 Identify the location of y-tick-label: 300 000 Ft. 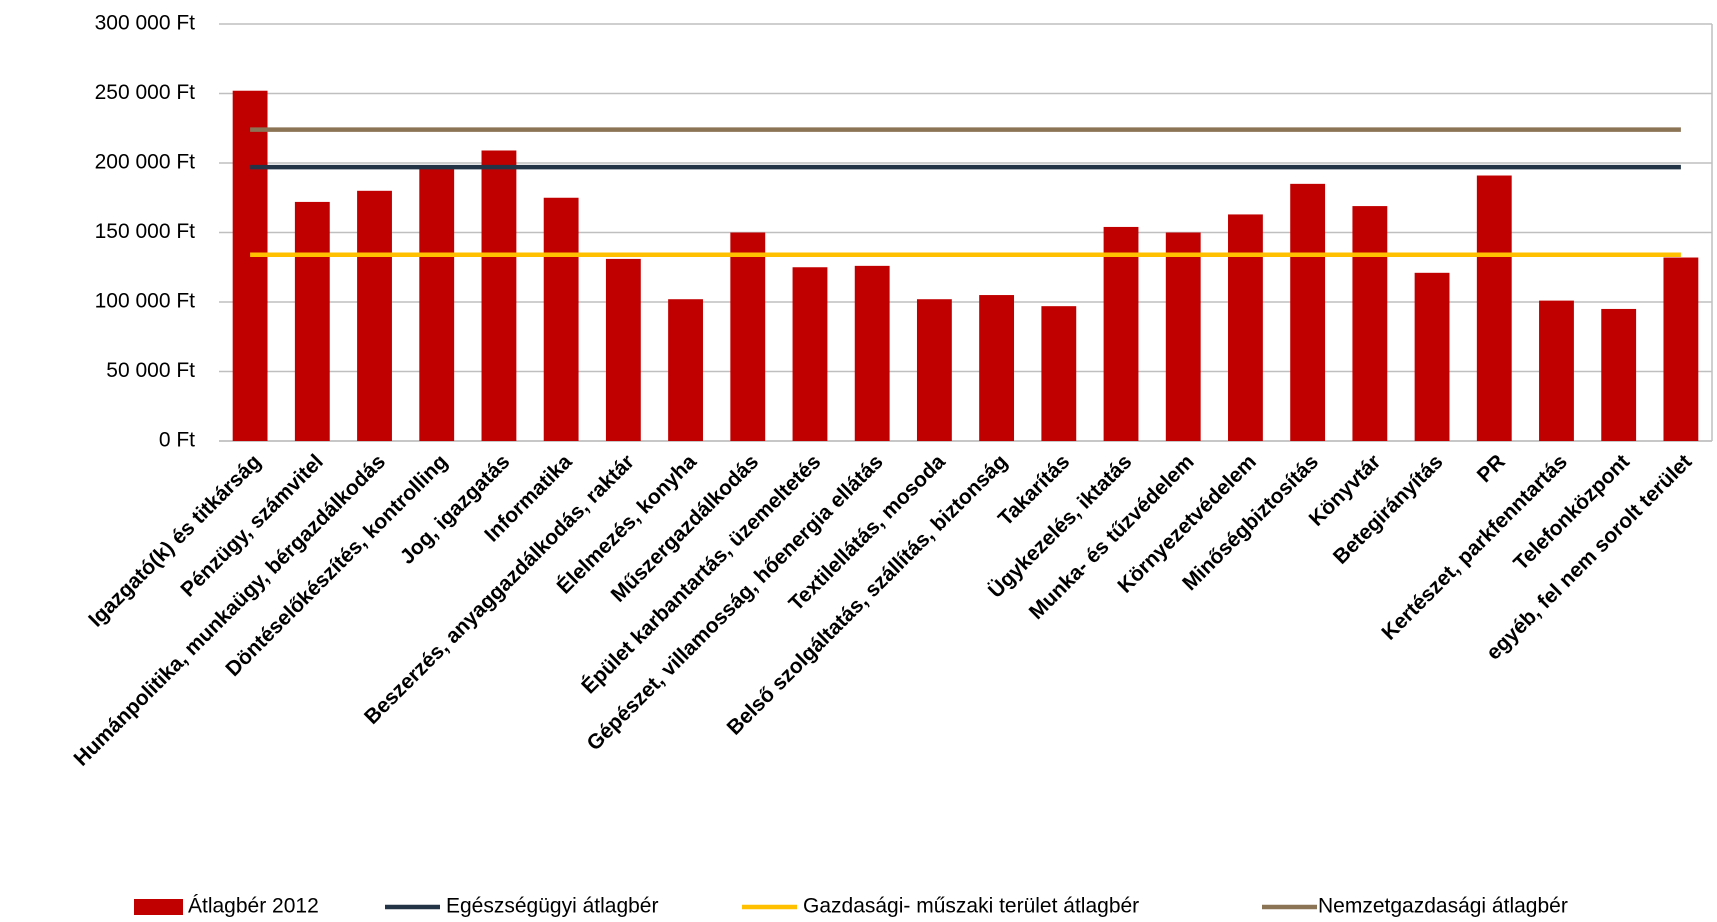
(145, 23).